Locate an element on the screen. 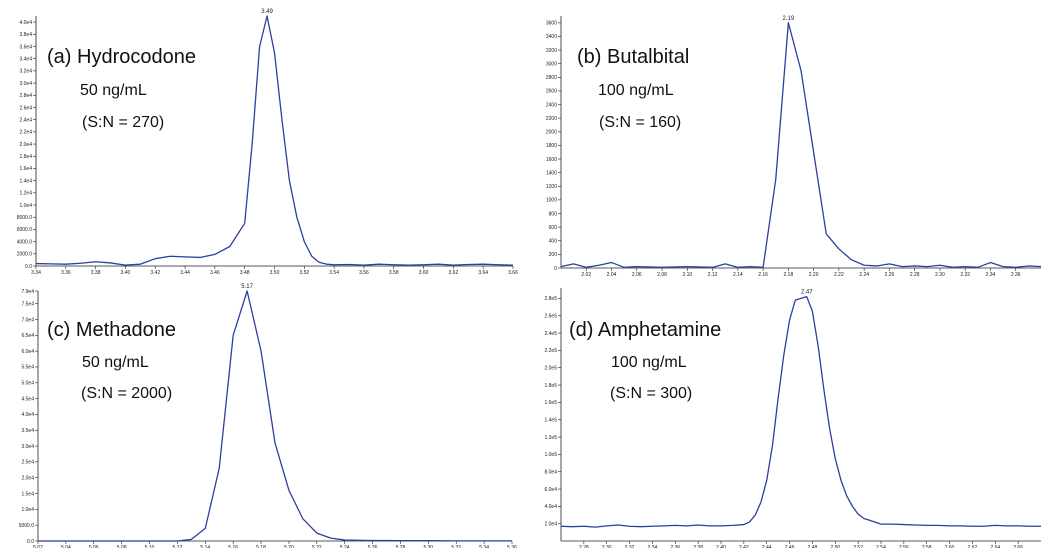 The height and width of the screenshot is (548, 1042). y-tick-label: 6.5e4 is located at coordinates (27, 336).